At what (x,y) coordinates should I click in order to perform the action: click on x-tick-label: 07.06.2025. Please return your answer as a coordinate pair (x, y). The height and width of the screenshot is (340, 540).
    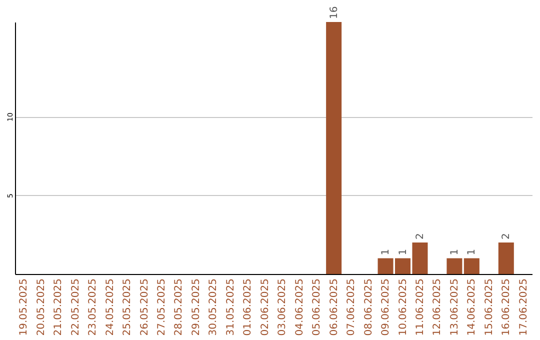
    Looking at the image, I should click on (352, 307).